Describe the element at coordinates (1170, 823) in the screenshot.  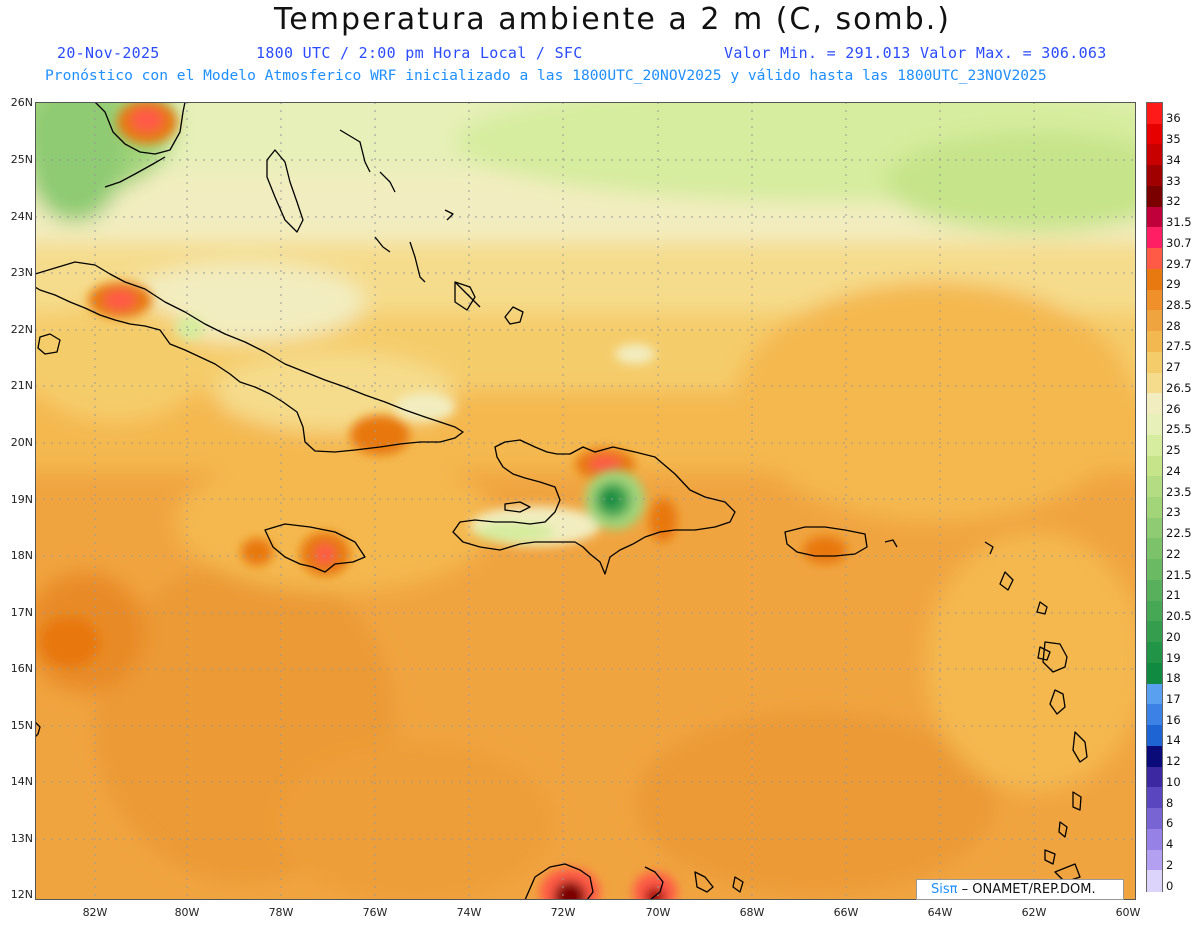
I see `colorbar-label: 6` at that location.